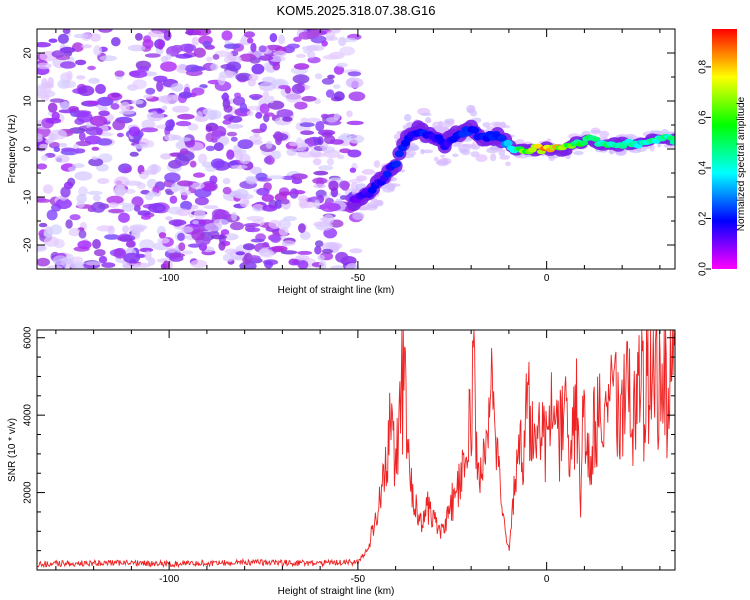 This screenshot has height=600, width=750. I want to click on colorbar-tick-label: 0.4, so click(703, 168).